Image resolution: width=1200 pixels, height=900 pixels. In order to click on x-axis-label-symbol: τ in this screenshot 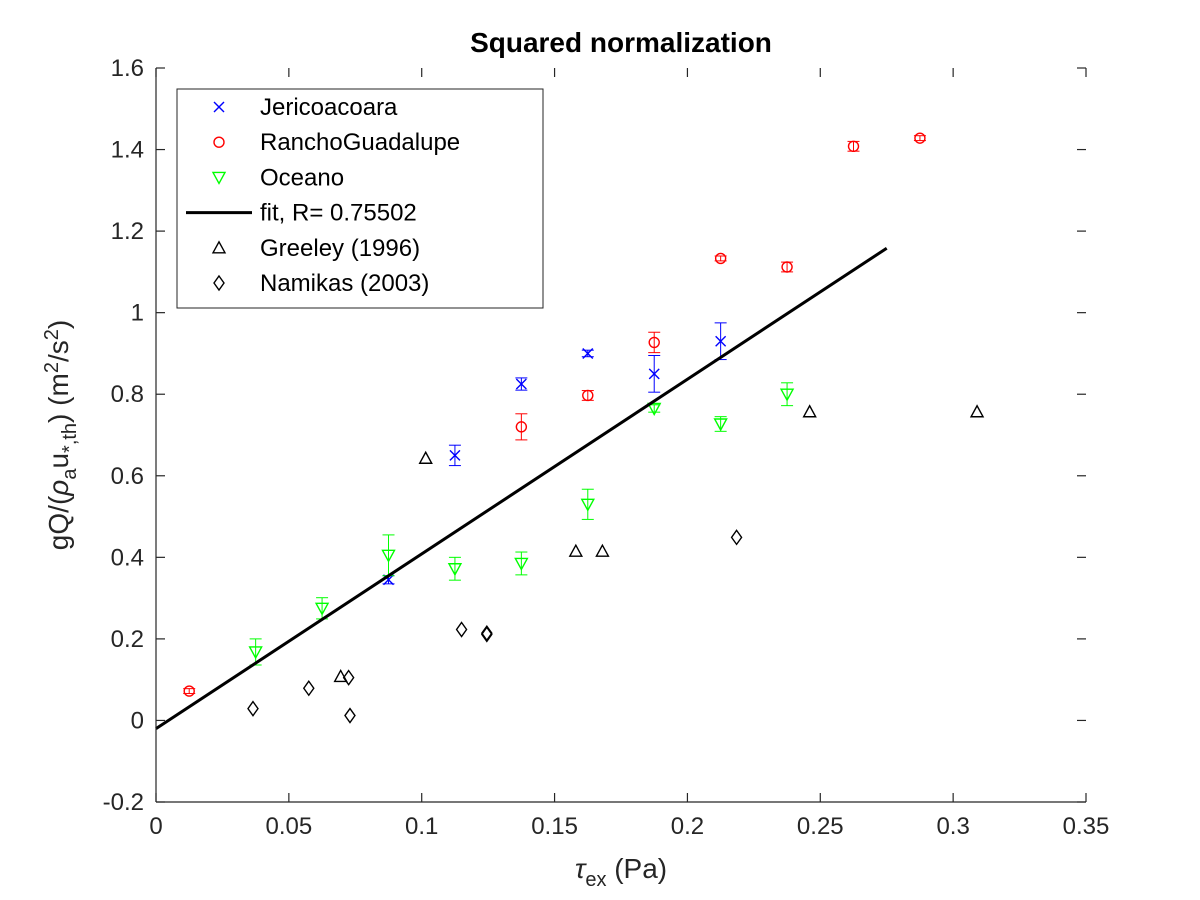, I will do `click(581, 868)`.